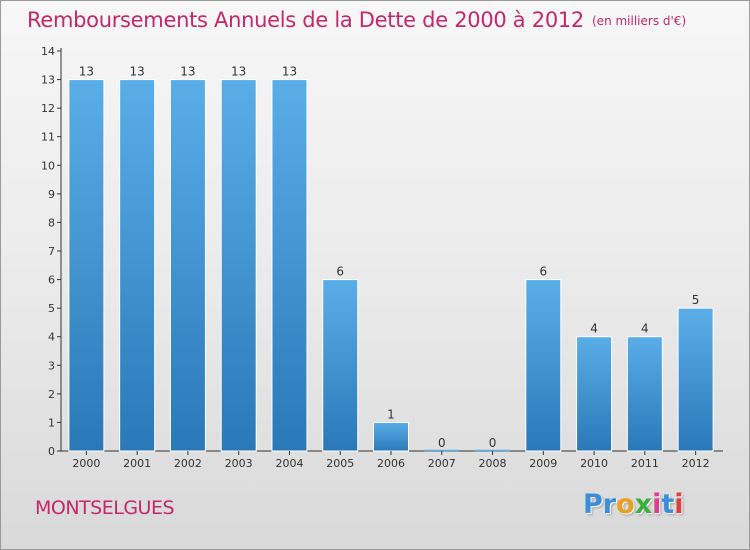 The image size is (750, 550). Describe the element at coordinates (105, 508) in the screenshot. I see `commune-name: MONTSELGUES` at that location.